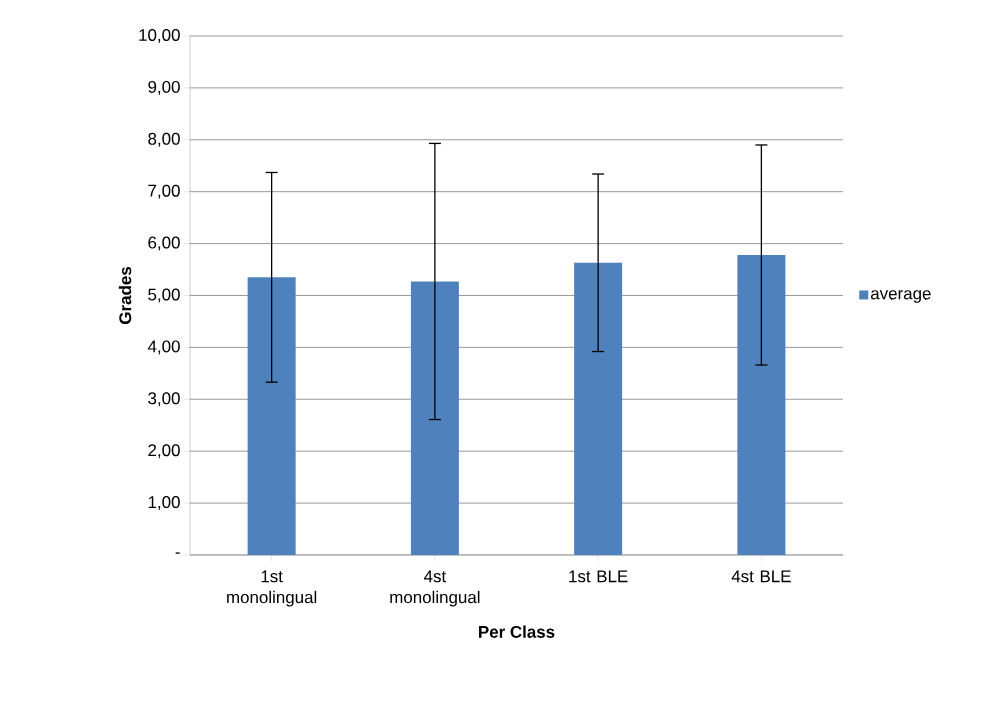 Image resolution: width=1008 pixels, height=725 pixels. I want to click on y-tick-label: 10,00, so click(159, 35).